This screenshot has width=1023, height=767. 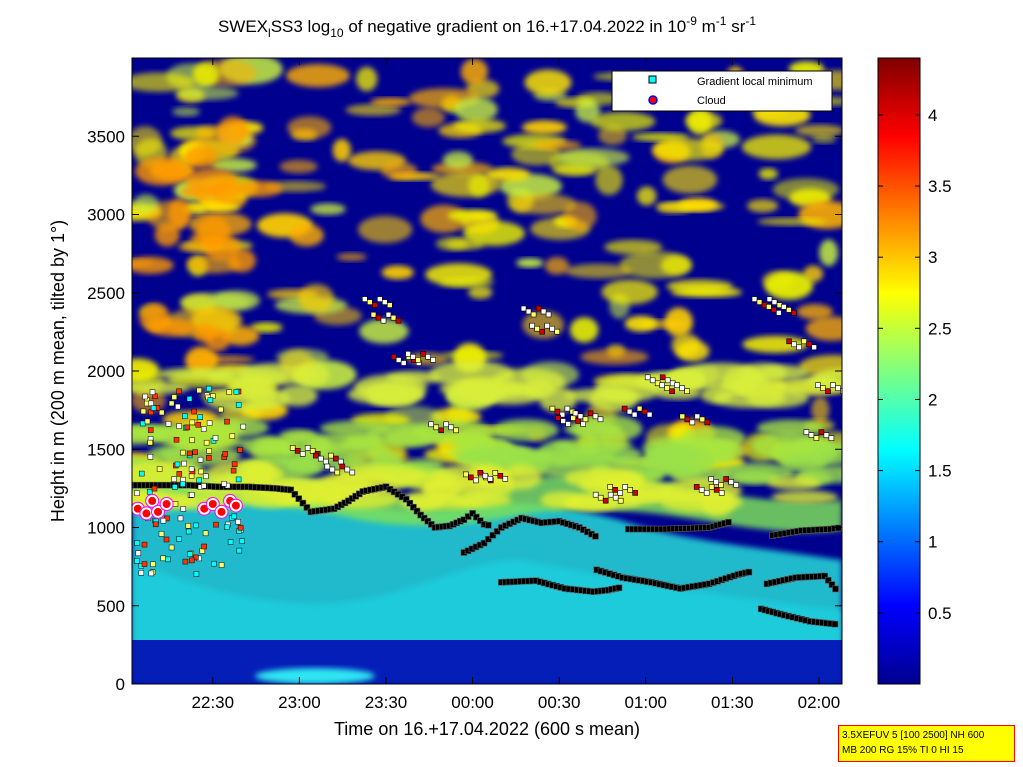 I want to click on colorbar-tick-label: 1, so click(x=932, y=542).